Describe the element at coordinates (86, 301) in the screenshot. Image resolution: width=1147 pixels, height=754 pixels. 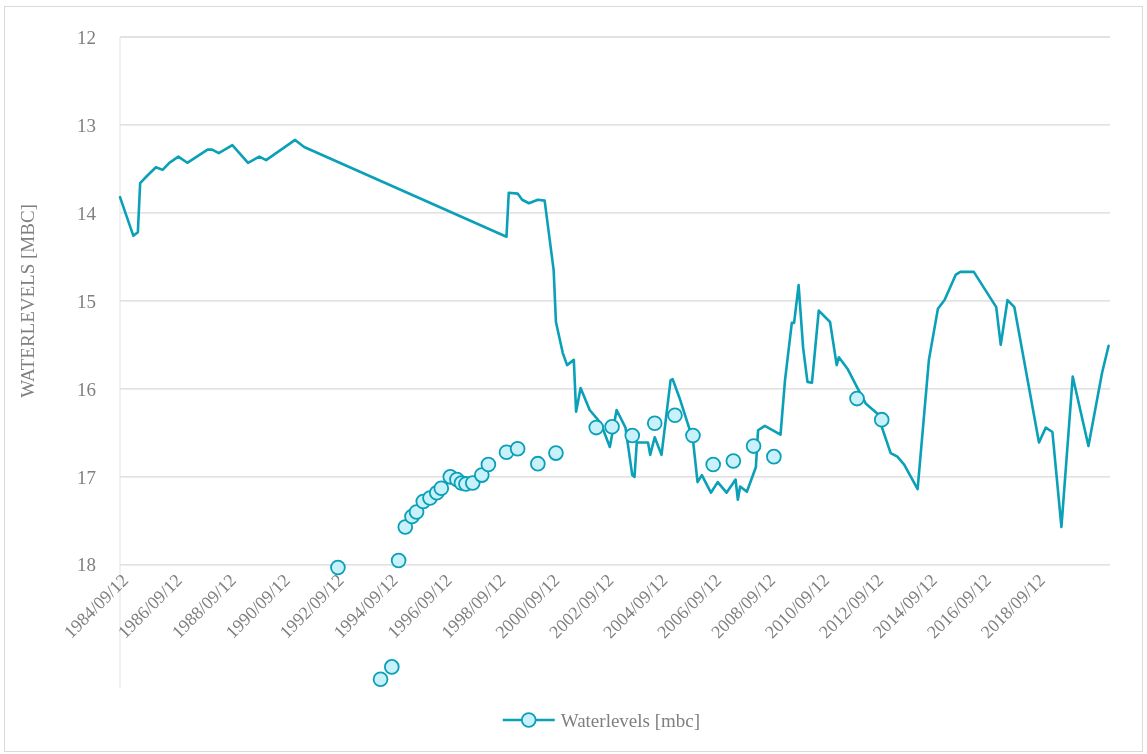
I see `y-tick-label: 15` at that location.